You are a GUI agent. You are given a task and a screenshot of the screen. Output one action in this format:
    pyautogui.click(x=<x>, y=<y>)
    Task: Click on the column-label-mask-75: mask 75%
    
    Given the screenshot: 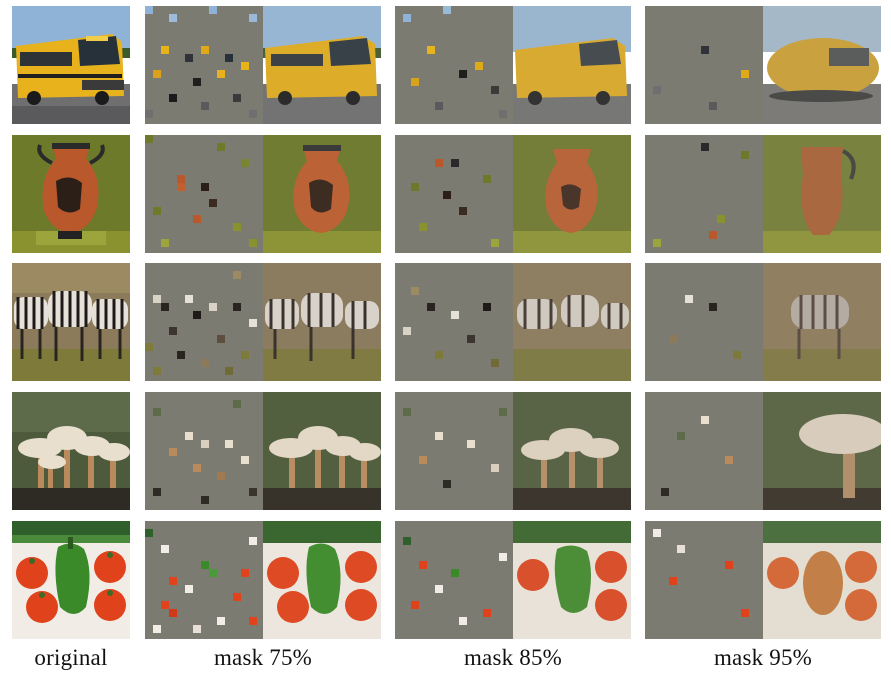 What is the action you would take?
    pyautogui.click(x=263, y=657)
    